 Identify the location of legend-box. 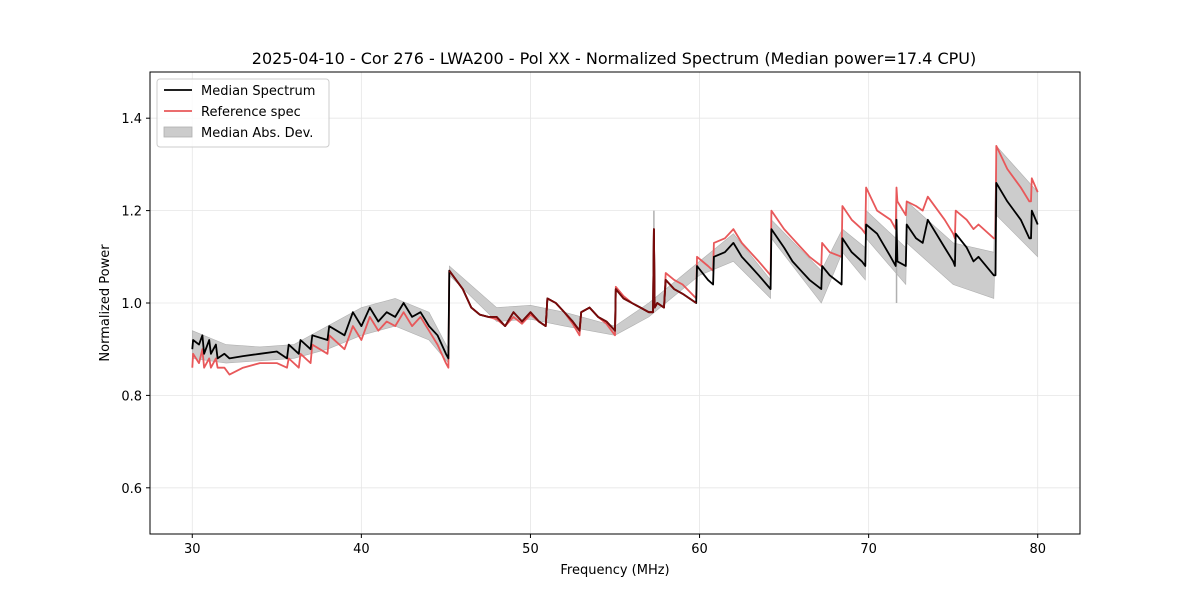
(243, 113).